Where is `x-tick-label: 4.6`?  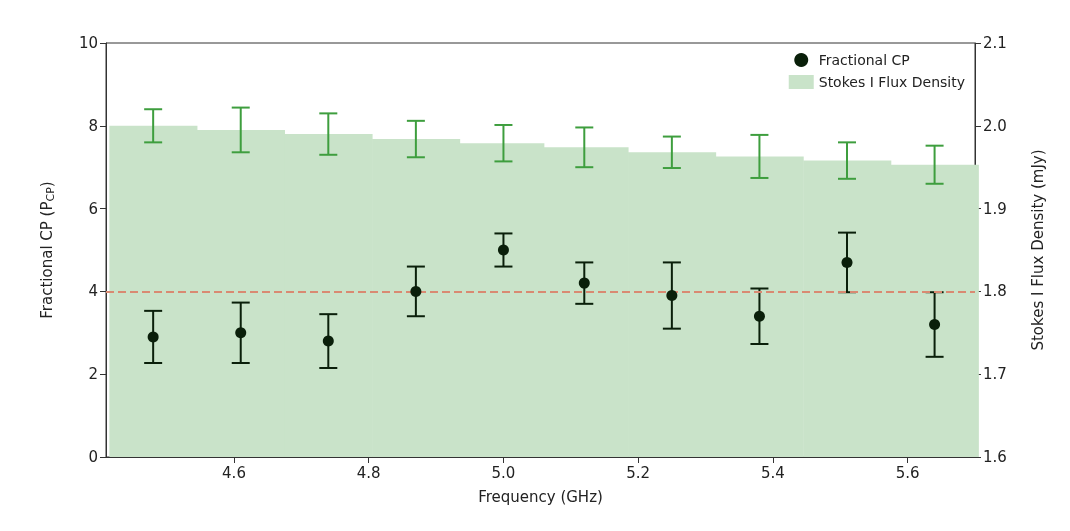
x-tick-label: 4.6 is located at coordinates (234, 472).